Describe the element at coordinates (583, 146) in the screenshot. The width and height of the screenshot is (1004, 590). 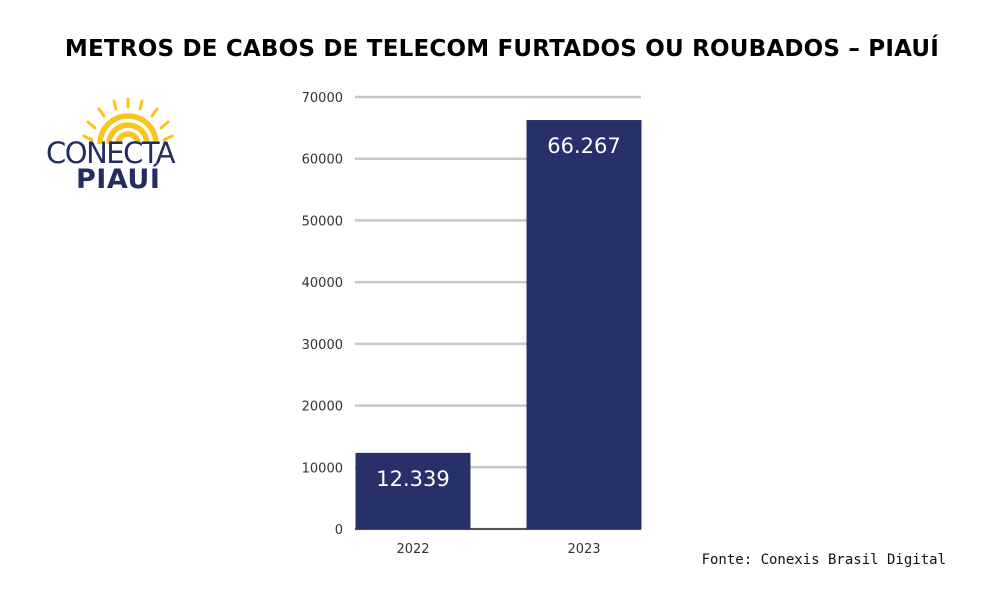
I see `data-label: 66.267` at that location.